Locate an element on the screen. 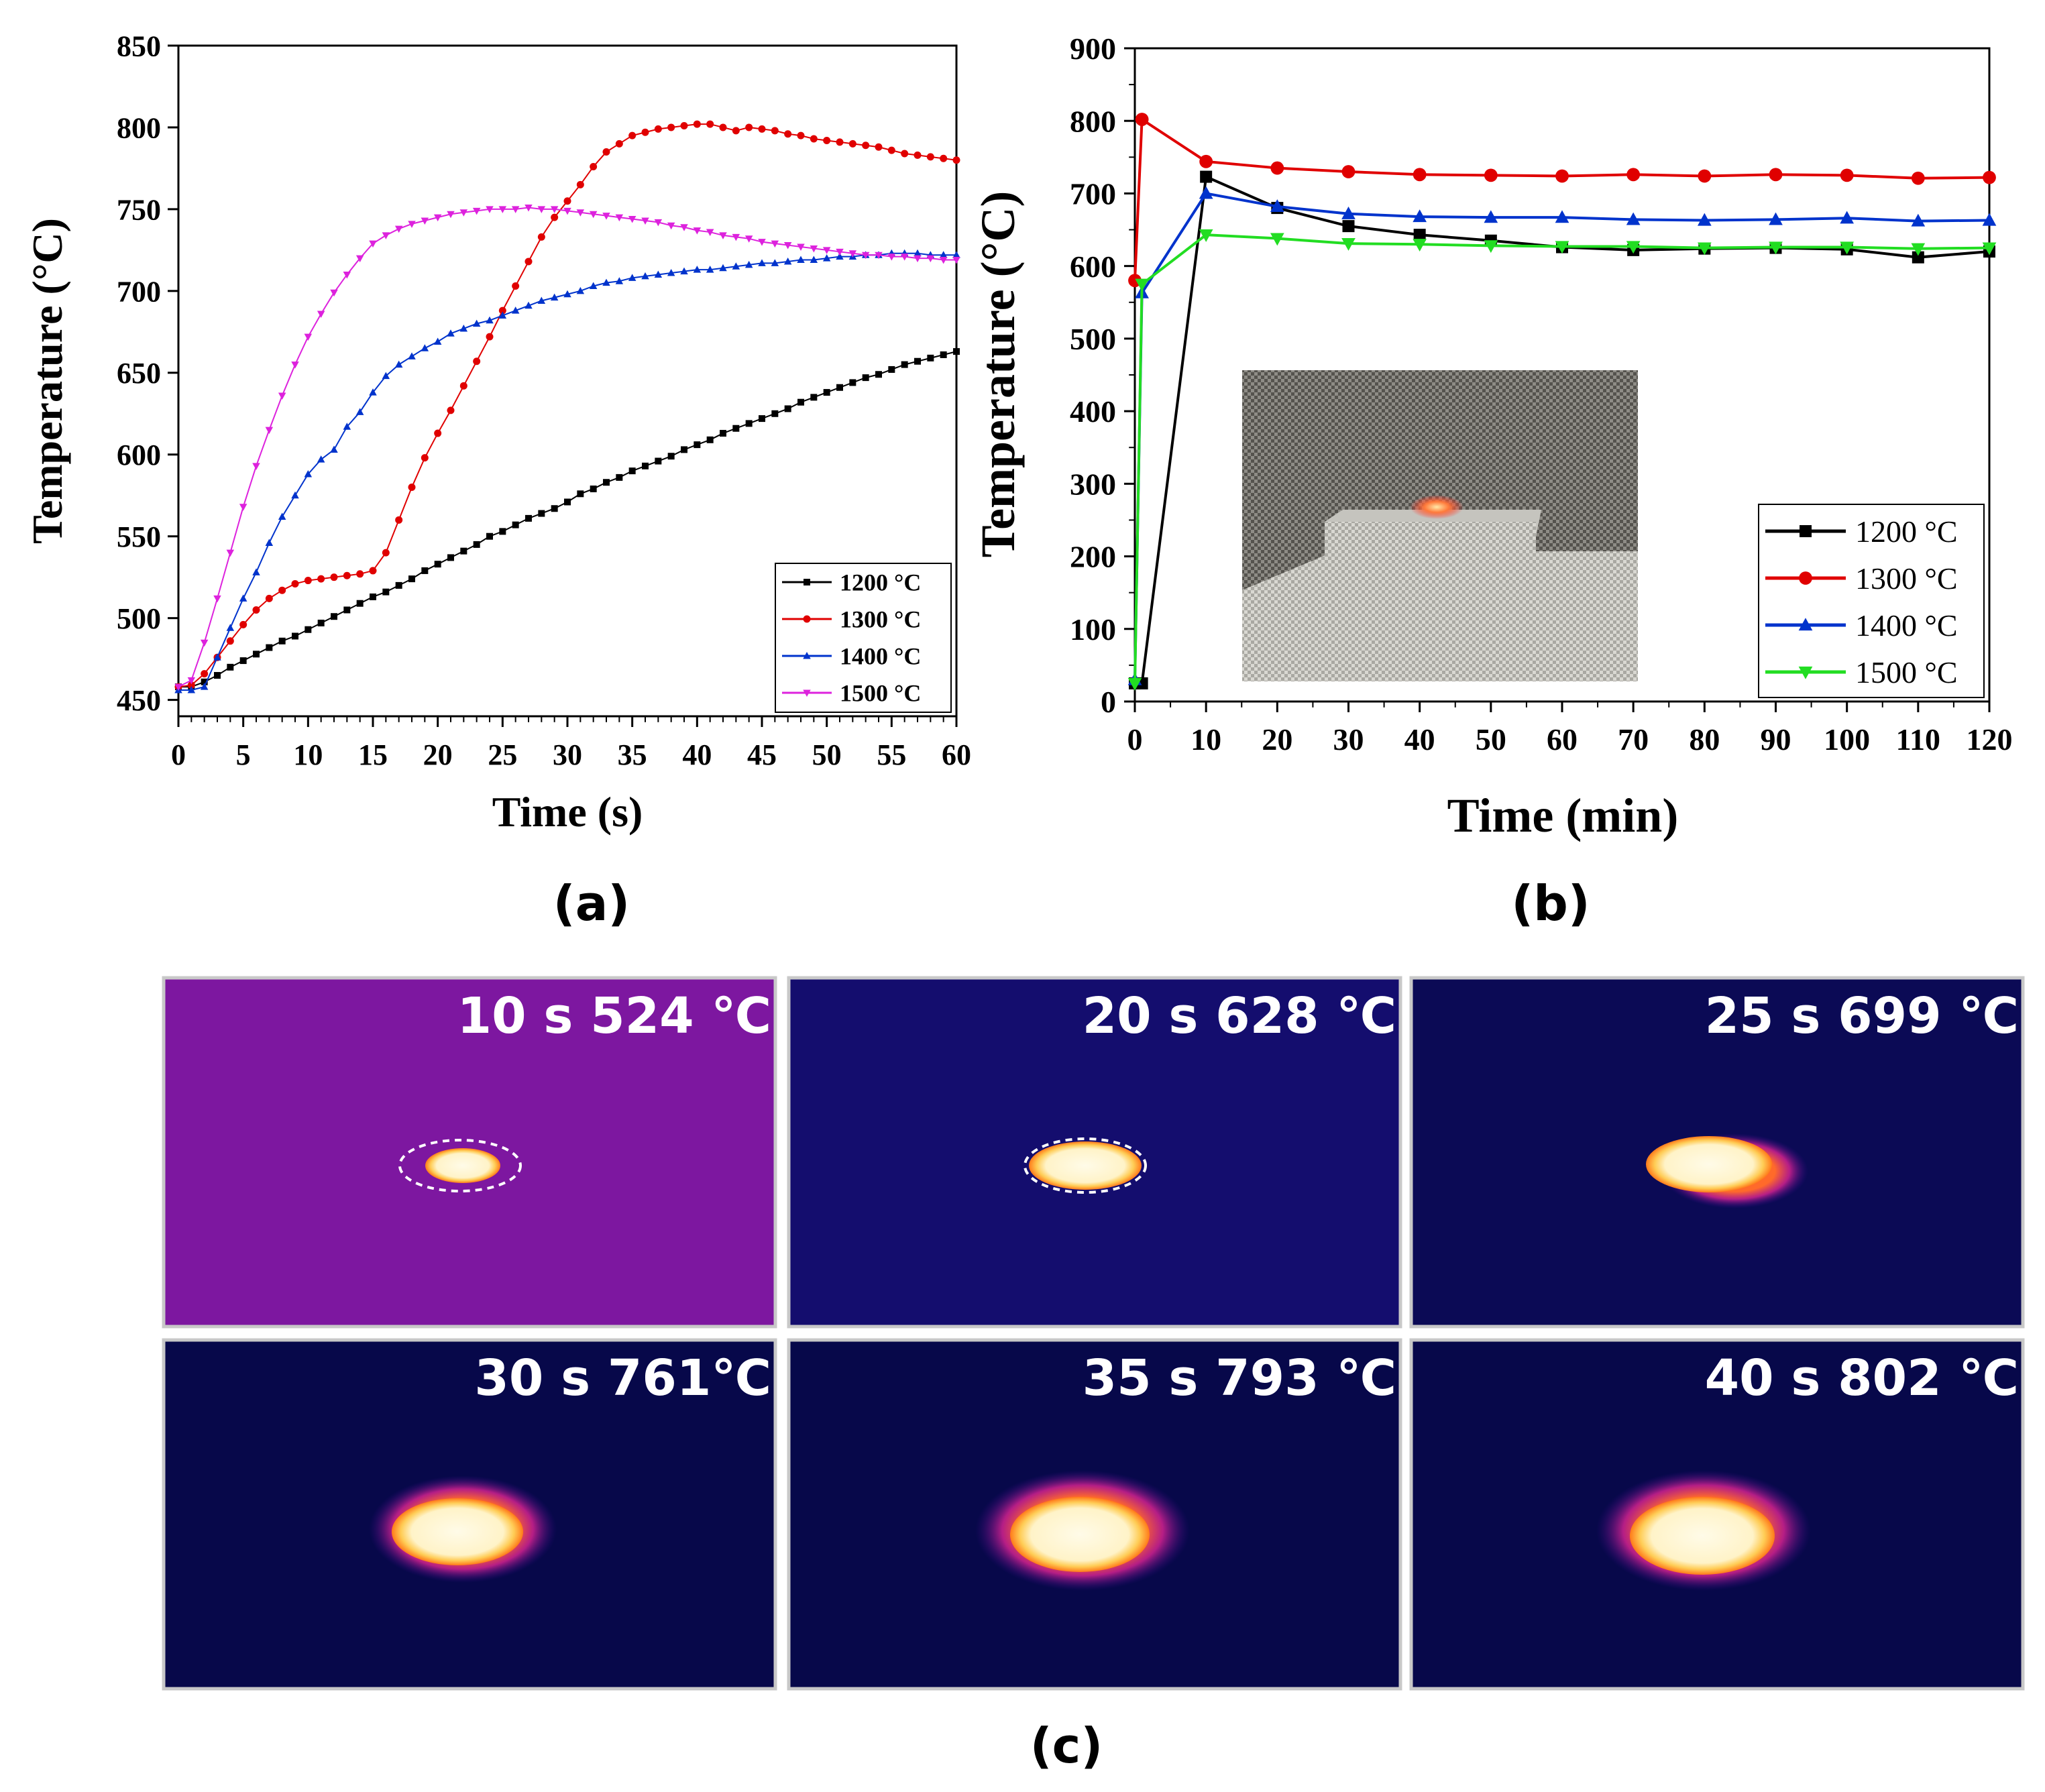 This screenshot has width=2045, height=1792. x-tick-label: 35 is located at coordinates (632, 754).